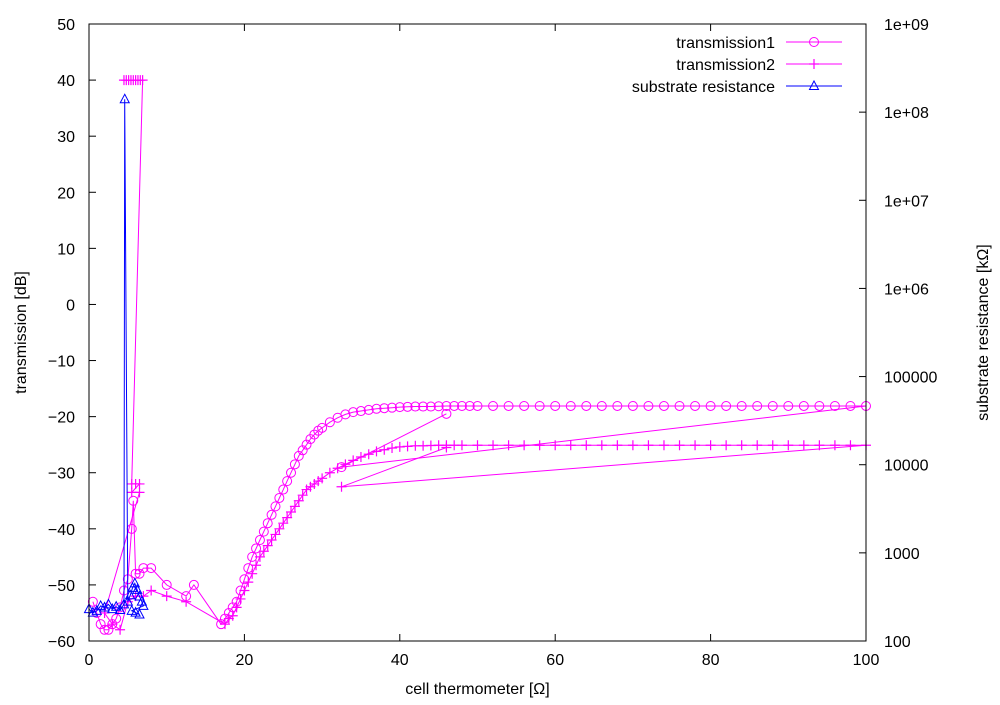  I want to click on x-tick-label: 20, so click(245, 660).